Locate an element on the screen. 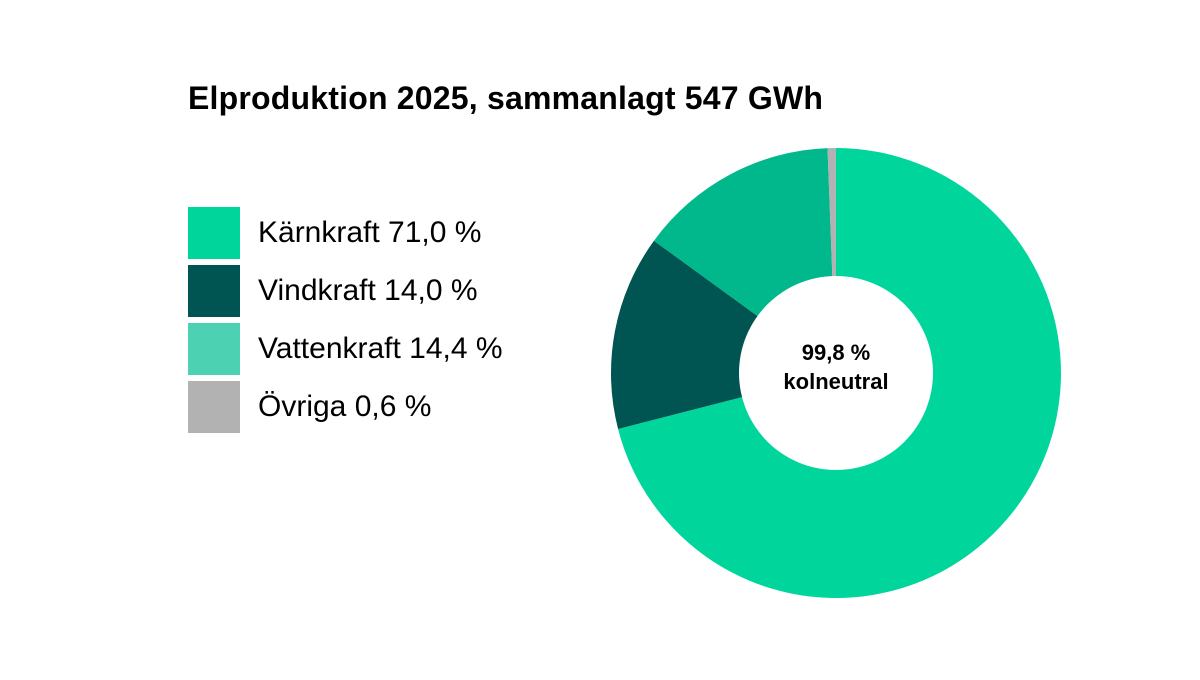 This screenshot has height=680, width=1200. legend-label-ovriga: Övriga 0,6 % is located at coordinates (345, 406).